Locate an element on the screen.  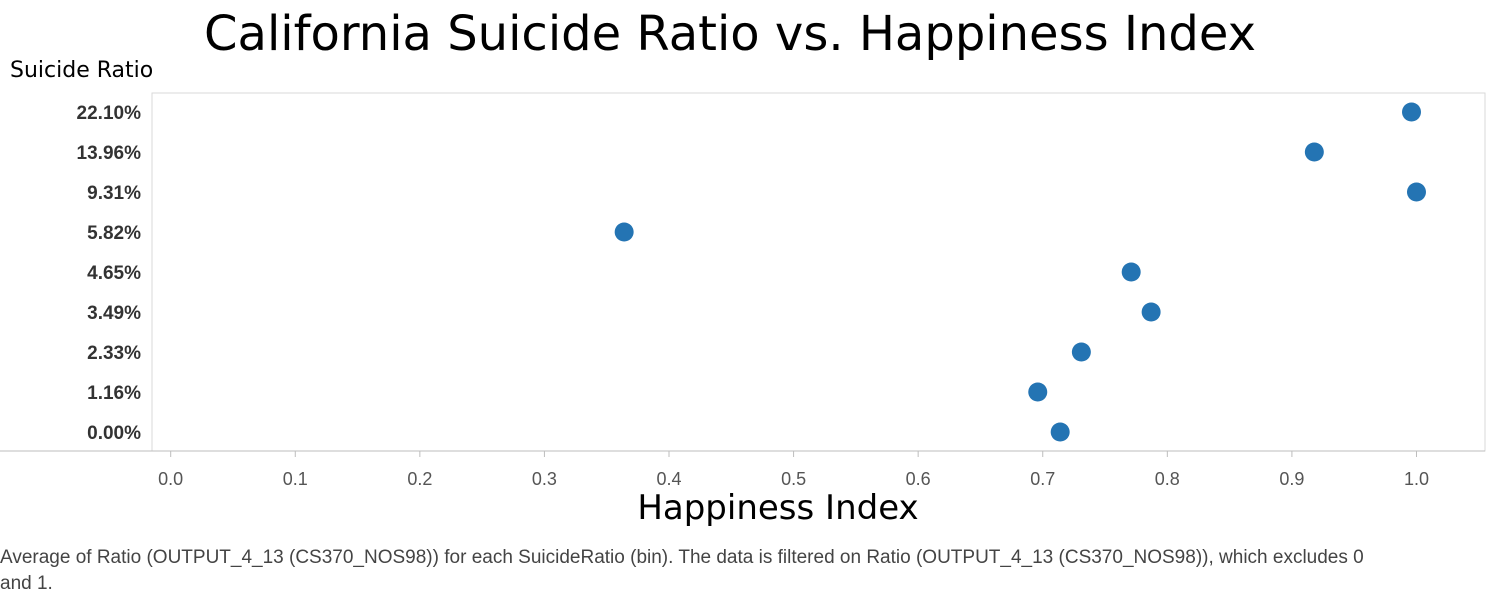
x-tick-label: 0.9 is located at coordinates (1291, 479).